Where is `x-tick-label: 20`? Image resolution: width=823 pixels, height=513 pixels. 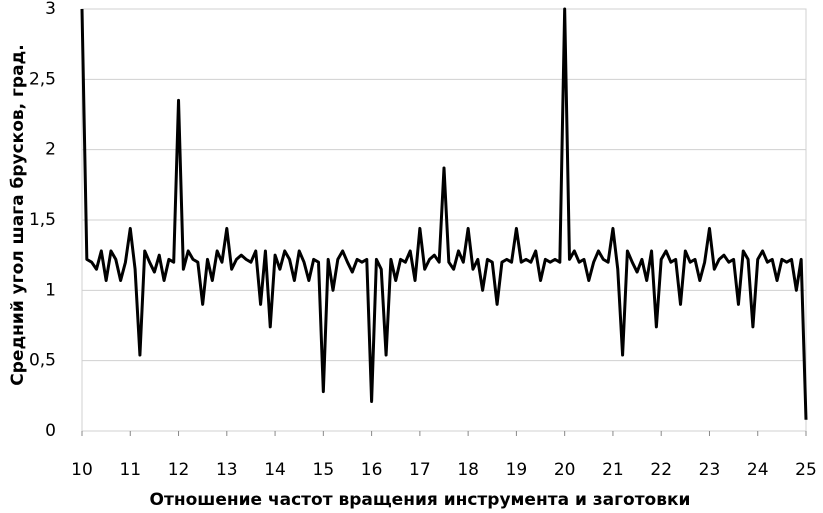
x-tick-label: 20 is located at coordinates (565, 470).